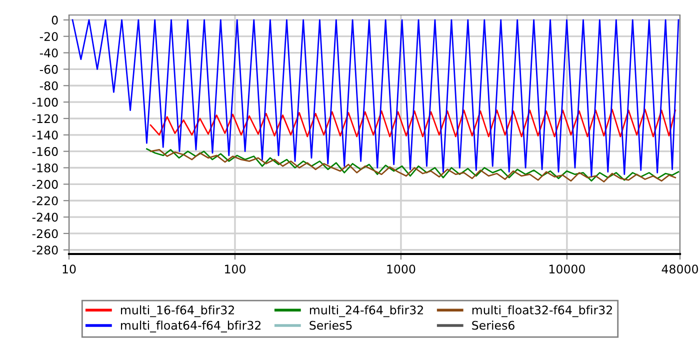 This screenshot has width=700, height=350. I want to click on y-tick-label: -240, so click(45, 217).